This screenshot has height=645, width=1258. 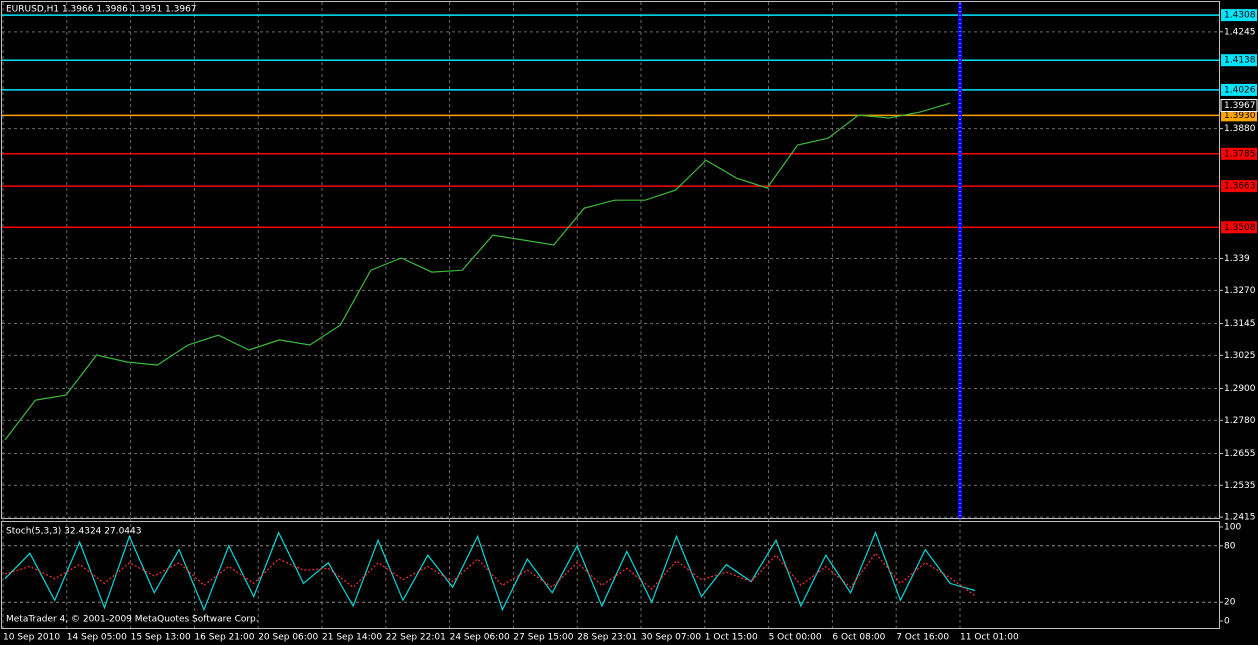 I want to click on price-level-label: 1.4138, so click(x=1240, y=61).